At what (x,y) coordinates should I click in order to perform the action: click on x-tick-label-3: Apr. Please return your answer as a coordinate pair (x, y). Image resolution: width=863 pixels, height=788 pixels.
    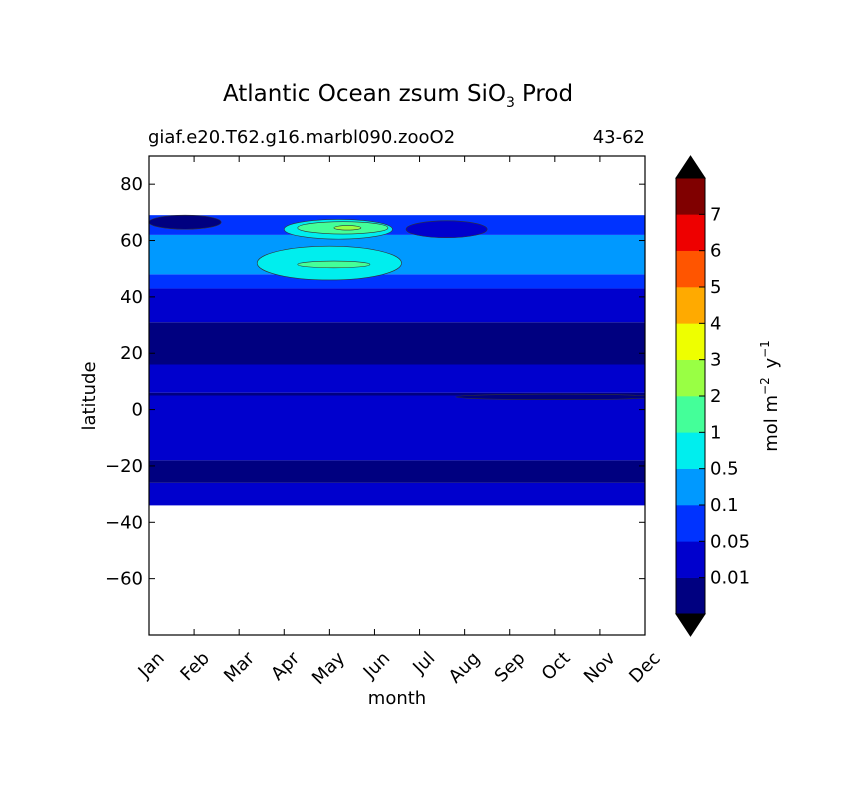
    Looking at the image, I should click on (285, 665).